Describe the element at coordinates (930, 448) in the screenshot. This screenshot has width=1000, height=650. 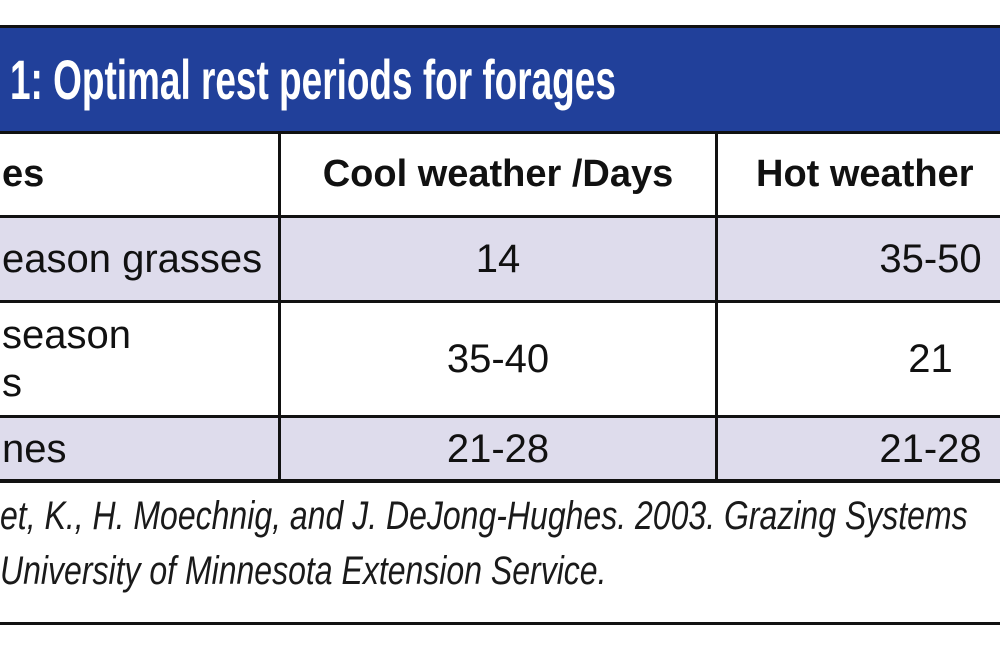
I see `hot-weather-value: 21-28` at that location.